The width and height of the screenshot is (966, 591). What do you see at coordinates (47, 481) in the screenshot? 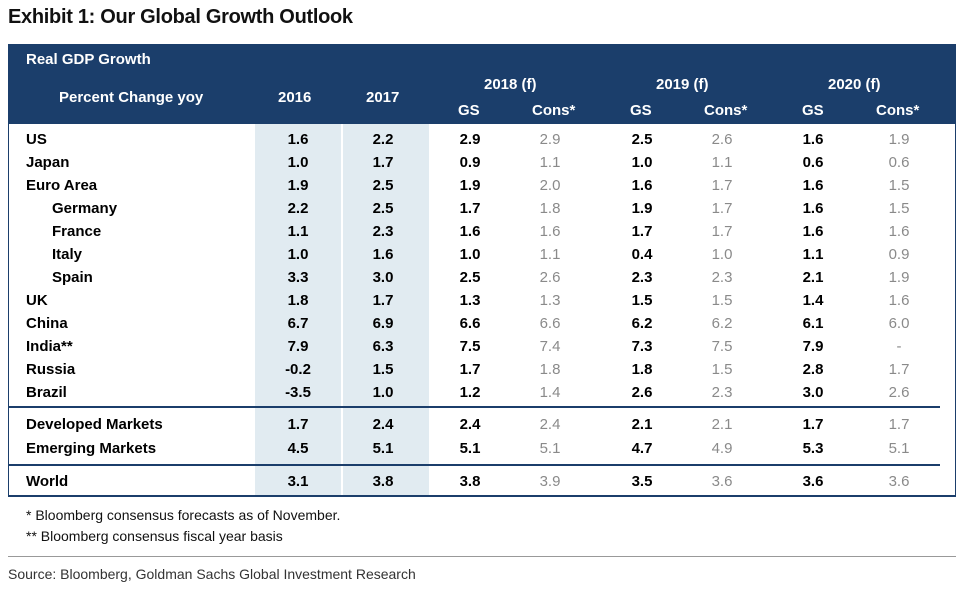
I see `row-label: World` at bounding box center [47, 481].